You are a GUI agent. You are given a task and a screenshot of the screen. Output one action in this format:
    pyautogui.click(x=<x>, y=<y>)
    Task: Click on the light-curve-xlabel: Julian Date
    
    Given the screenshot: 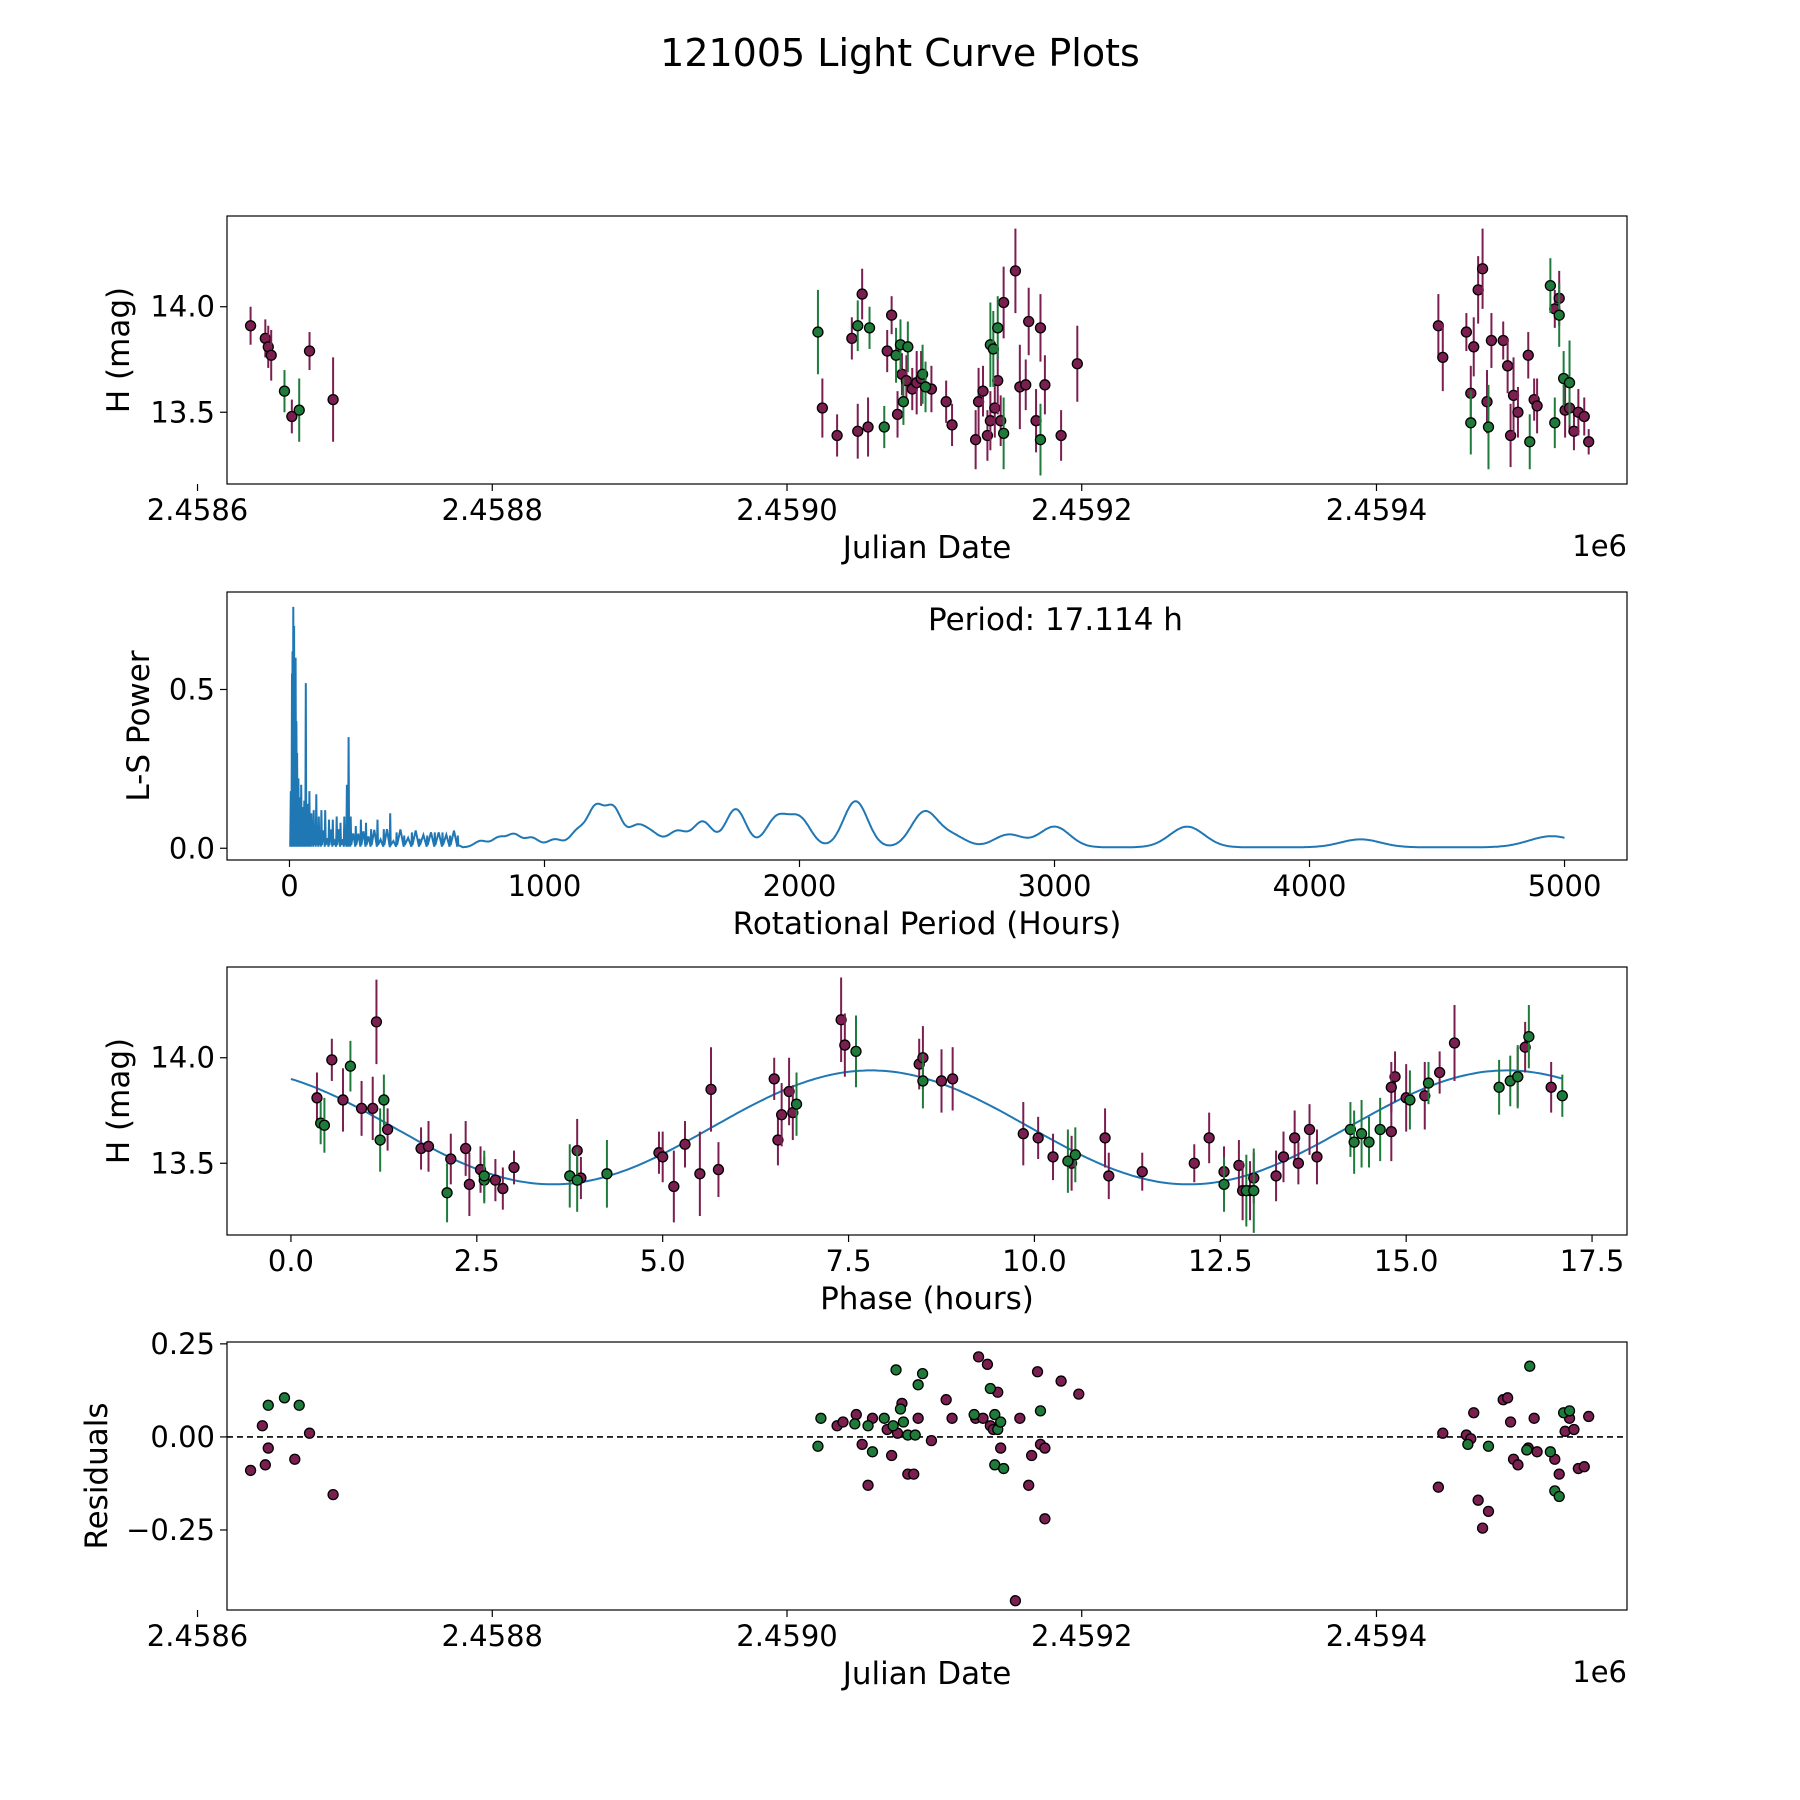 What is the action you would take?
    pyautogui.click(x=926, y=548)
    